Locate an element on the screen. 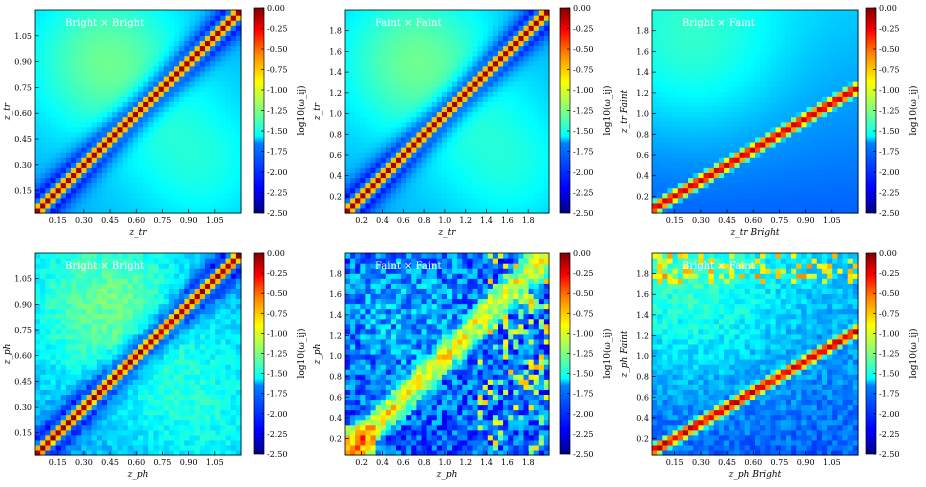  colorbar-tick-label: -0.50 is located at coordinates (889, 49).